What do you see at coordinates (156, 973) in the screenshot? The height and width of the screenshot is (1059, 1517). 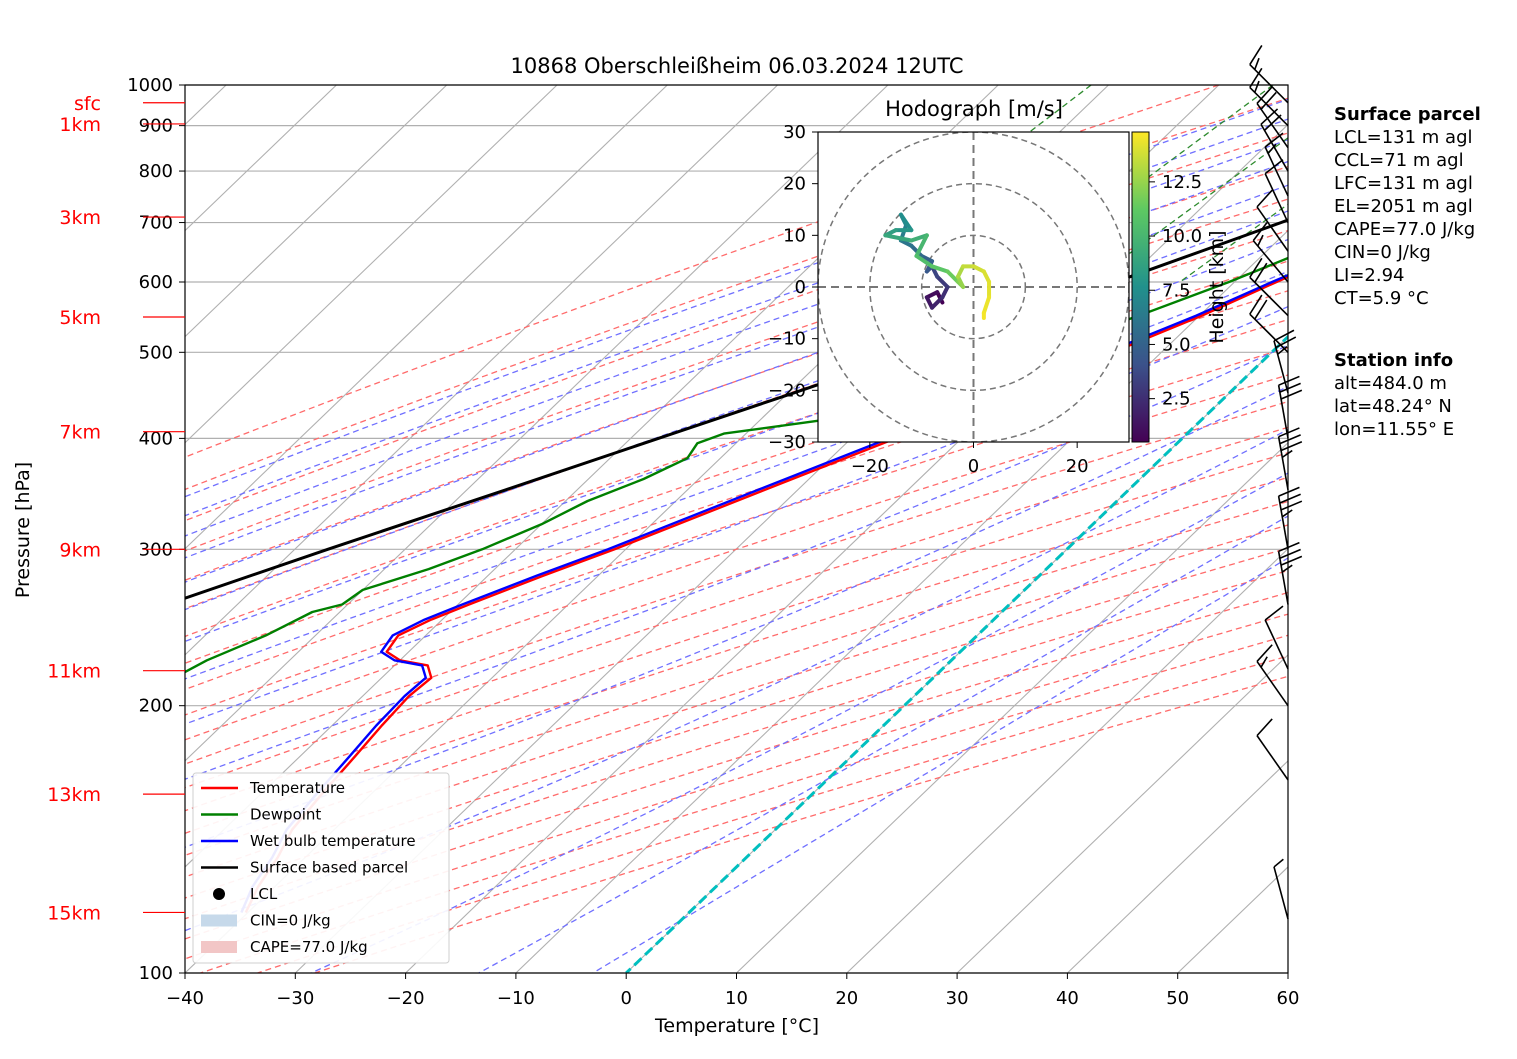 I see `y-tick-label-100: 100` at bounding box center [156, 973].